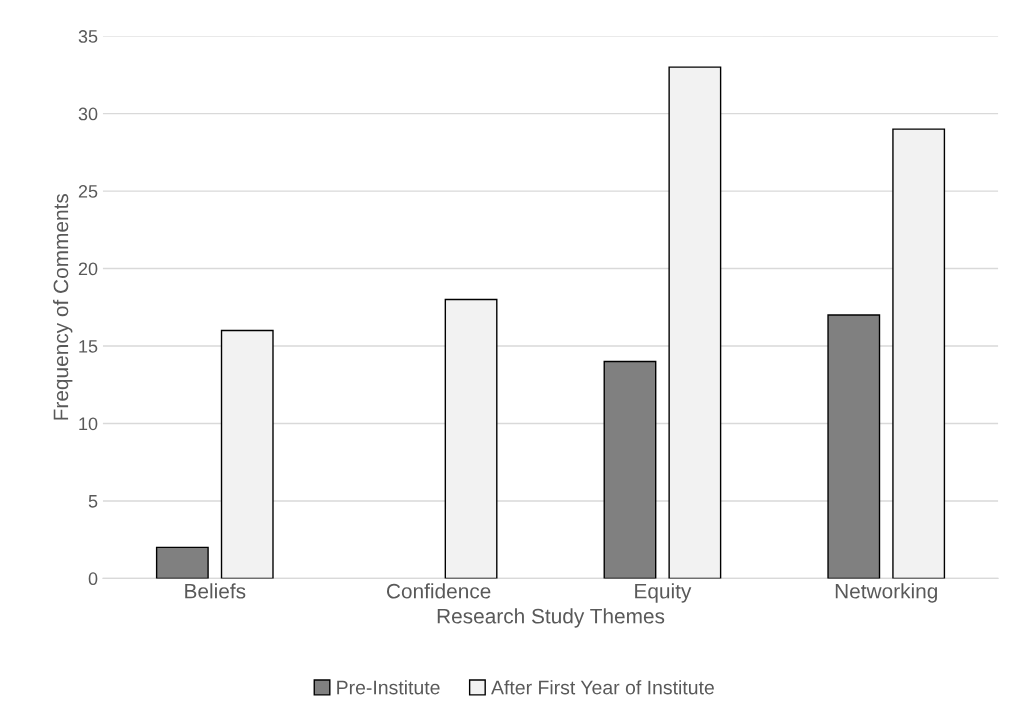  I want to click on y-tick-label: 10, so click(88, 424).